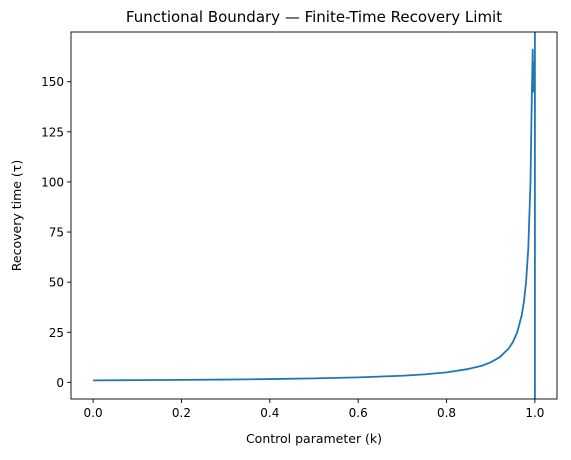  I want to click on x-tick-label: 1.0, so click(534, 413).